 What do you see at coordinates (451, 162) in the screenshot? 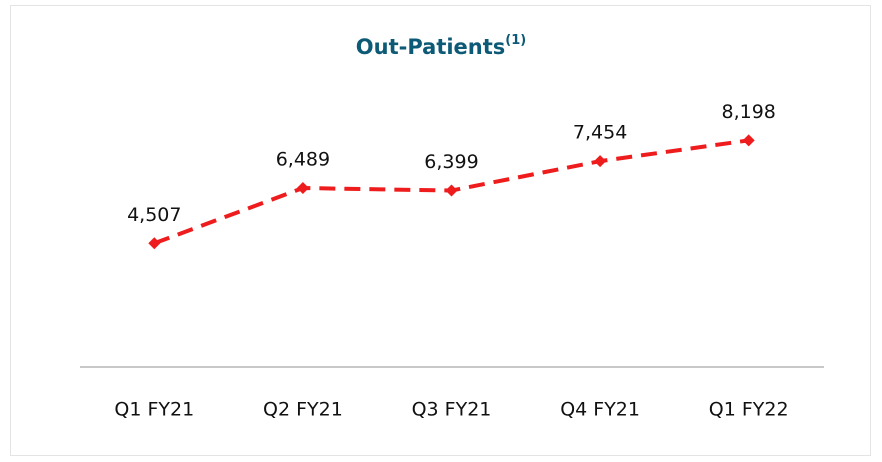
I see `data-label: 6,399` at bounding box center [451, 162].